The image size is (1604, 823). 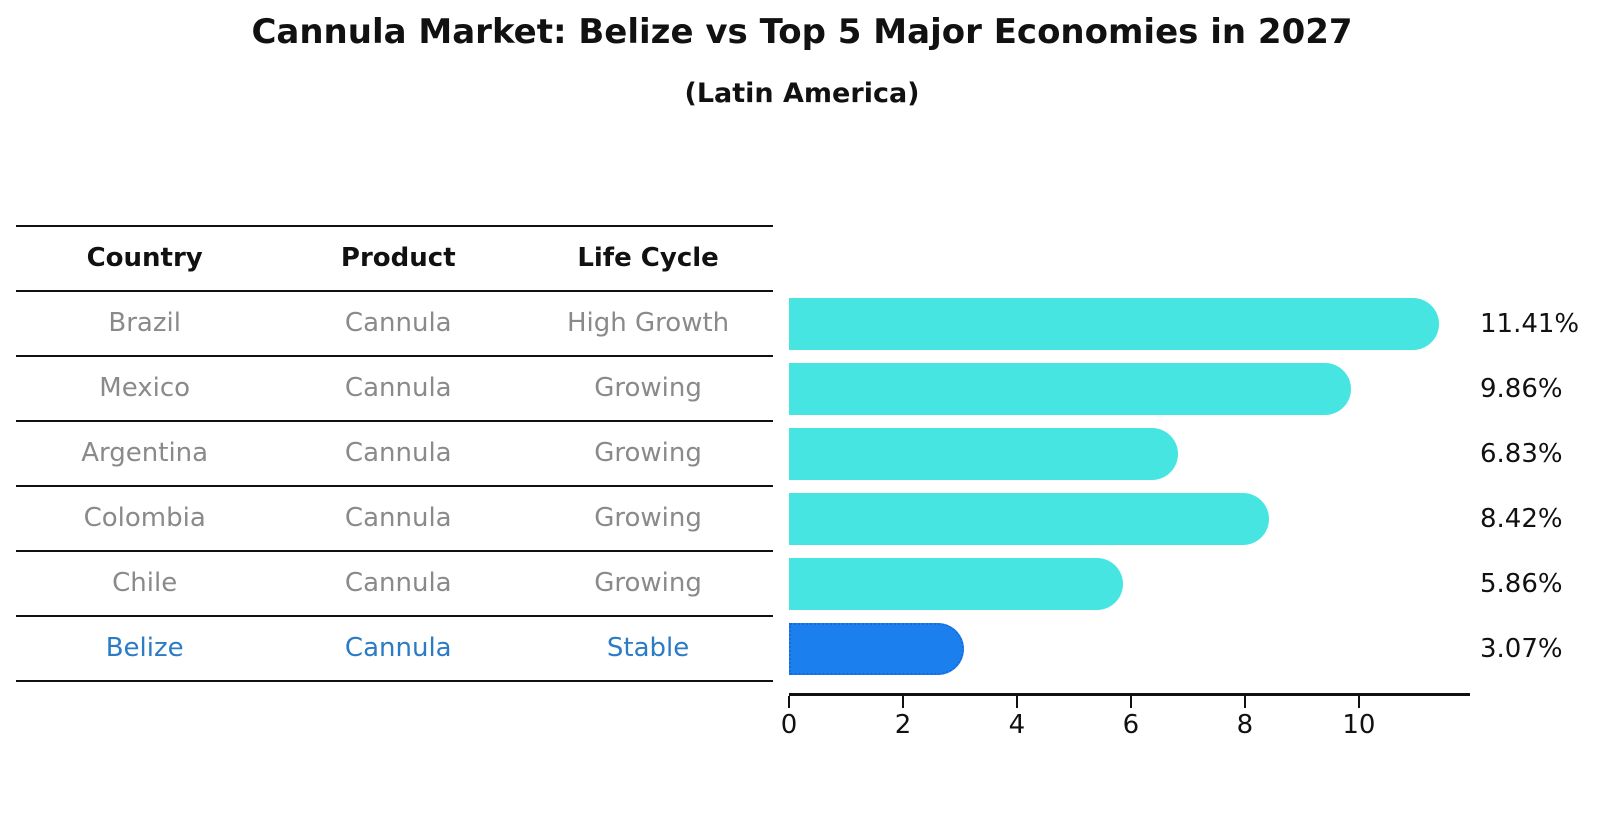 I want to click on country-cell: Brazil, so click(x=144, y=323).